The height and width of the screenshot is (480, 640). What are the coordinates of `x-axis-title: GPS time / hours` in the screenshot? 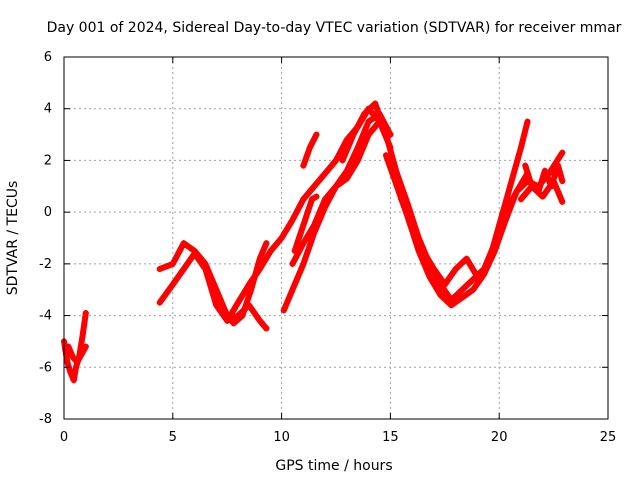 It's located at (333, 466).